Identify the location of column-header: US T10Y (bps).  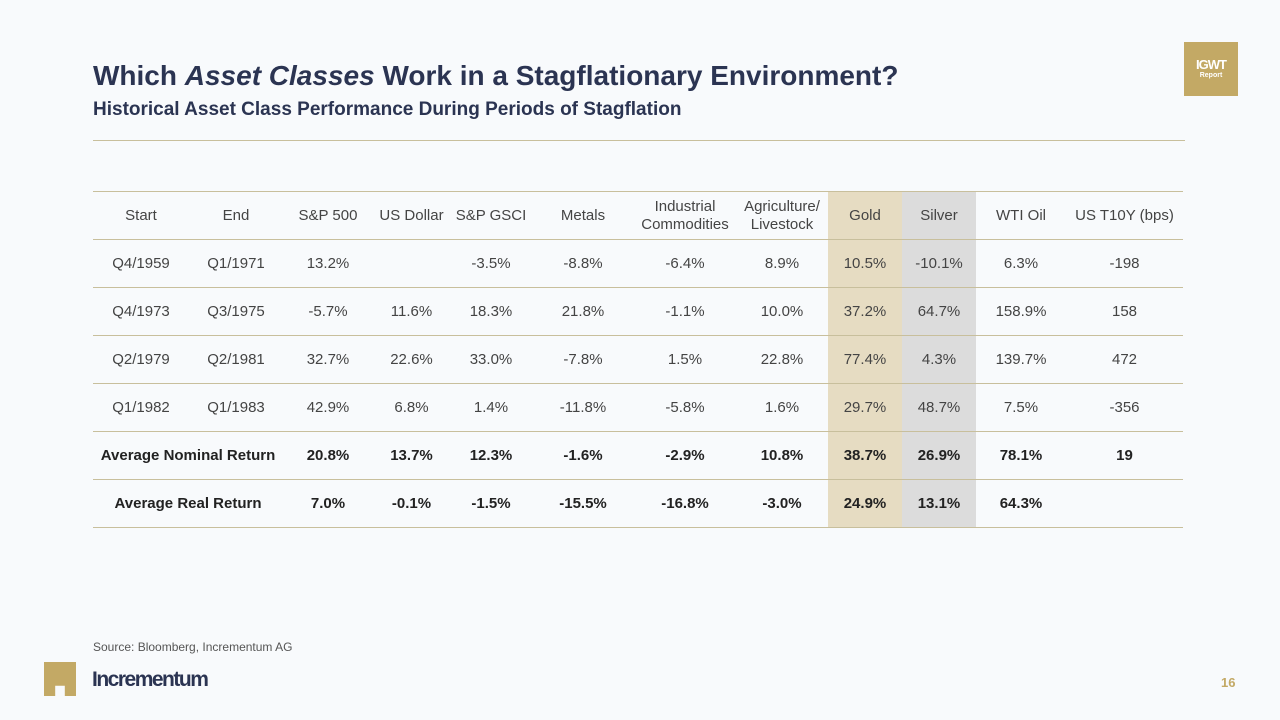
(1124, 215).